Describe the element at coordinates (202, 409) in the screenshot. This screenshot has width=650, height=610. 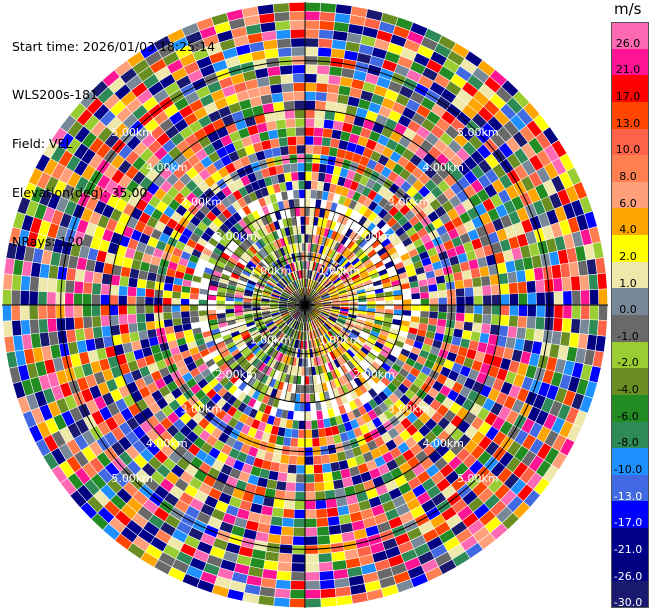
I see `range-ring-label: 3.00km` at that location.